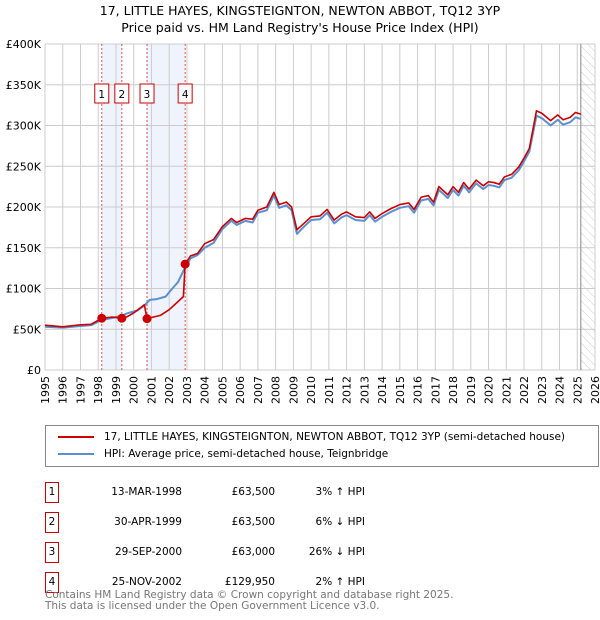  I want to click on x-tick-label: 2002, so click(169, 390).